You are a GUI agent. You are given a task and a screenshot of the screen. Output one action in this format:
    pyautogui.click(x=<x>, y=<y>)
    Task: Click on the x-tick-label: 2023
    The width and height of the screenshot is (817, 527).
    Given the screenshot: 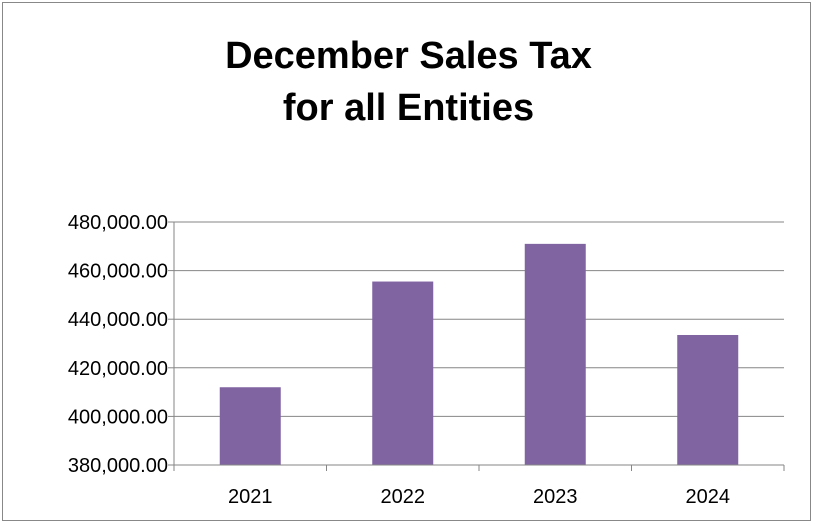 What is the action you would take?
    pyautogui.click(x=555, y=497)
    